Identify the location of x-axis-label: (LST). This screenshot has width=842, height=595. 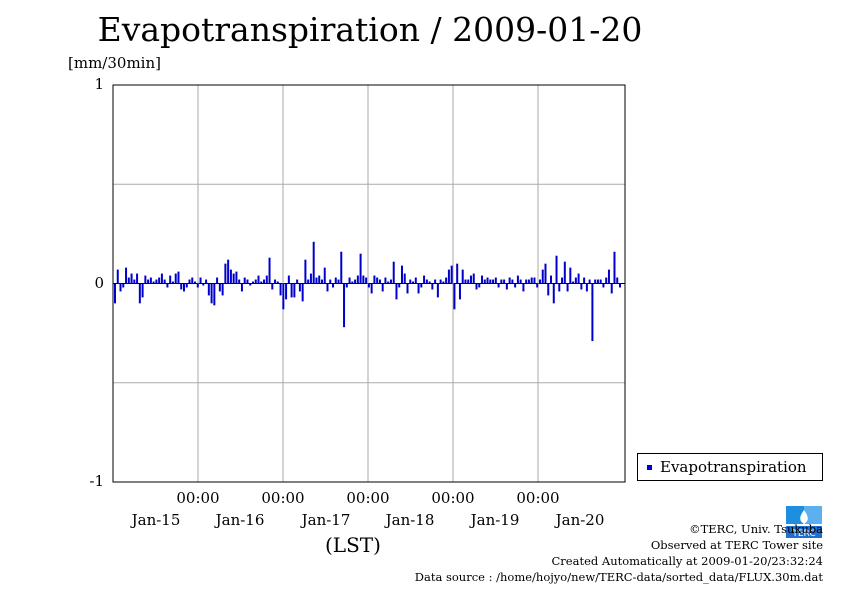
(353, 545).